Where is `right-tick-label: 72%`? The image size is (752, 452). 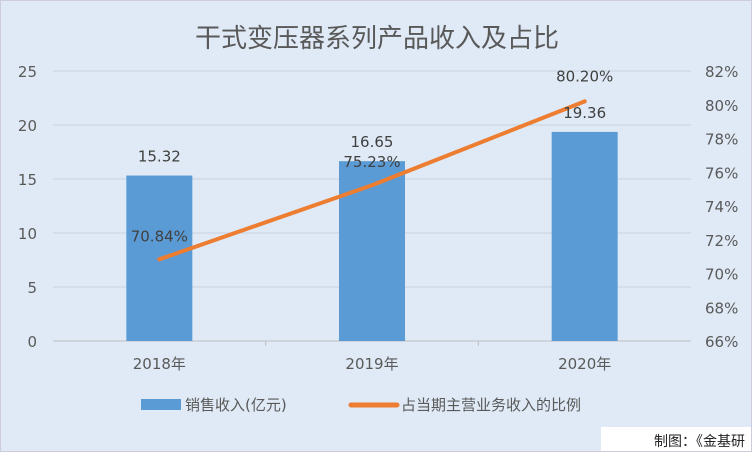 right-tick-label: 72% is located at coordinates (721, 241).